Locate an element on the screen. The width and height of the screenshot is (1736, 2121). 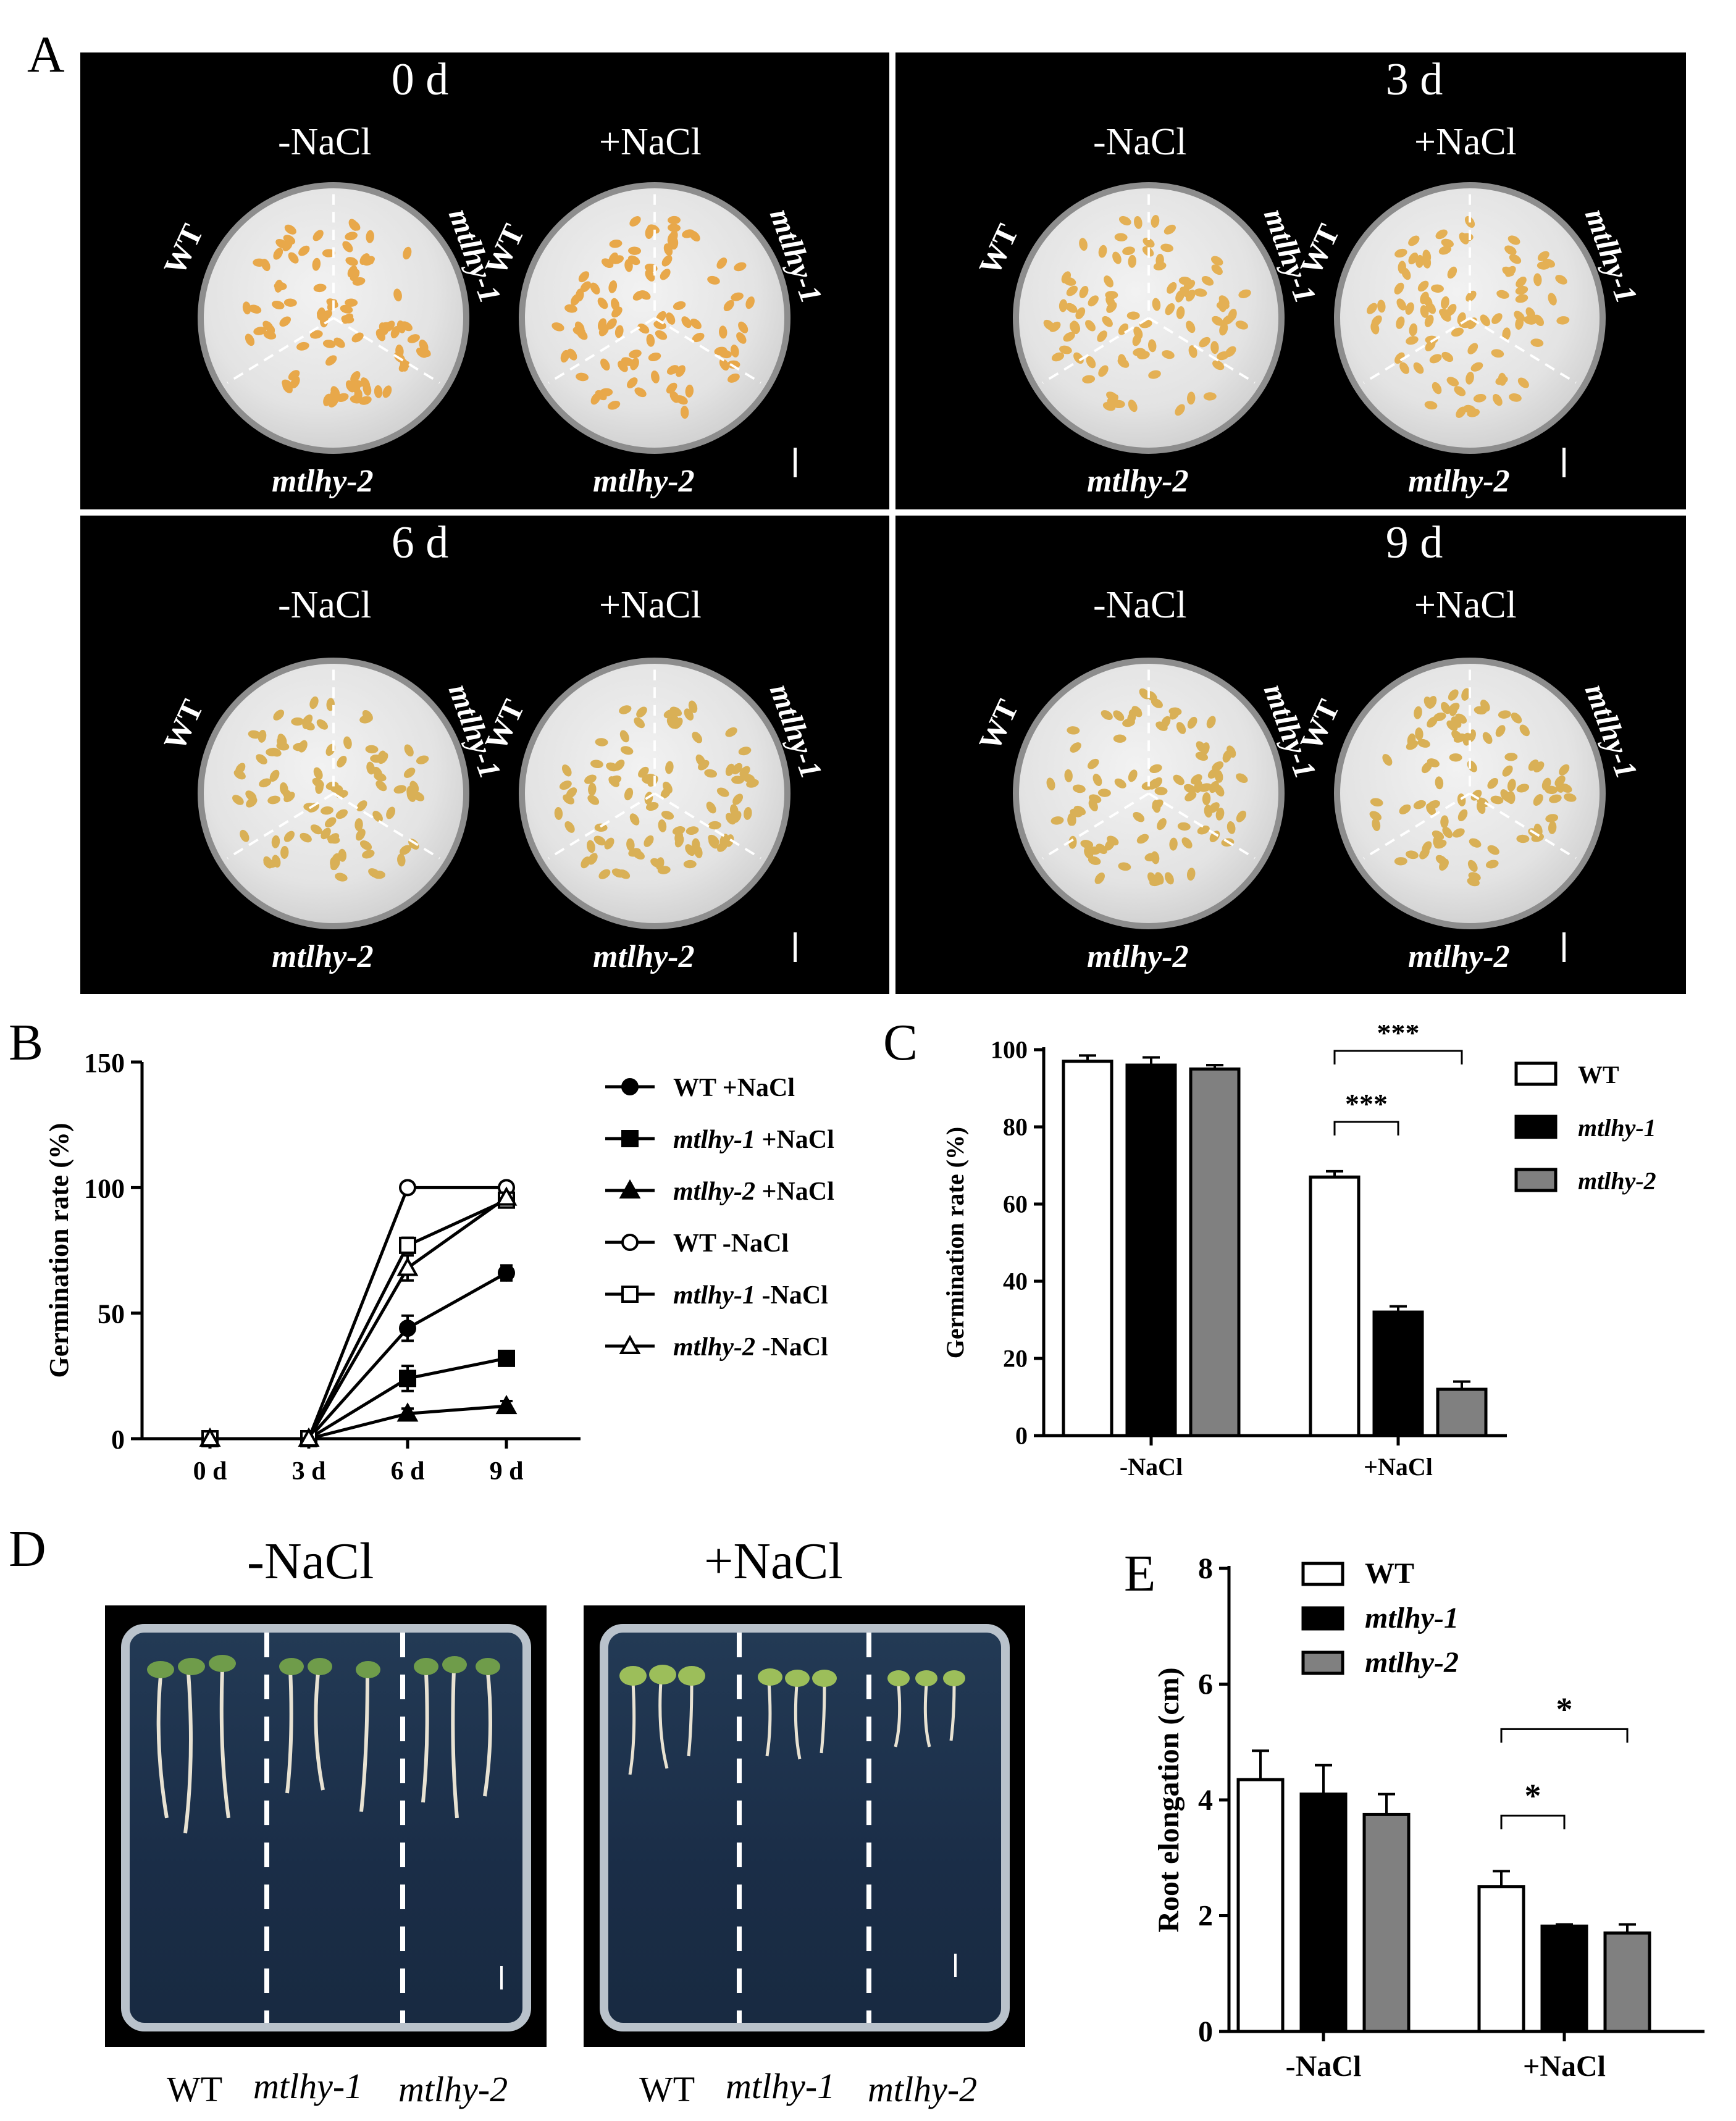
legend-item-mtlhy-2-nacl: mtlhy-2 -NaCl is located at coordinates (716, 1347).